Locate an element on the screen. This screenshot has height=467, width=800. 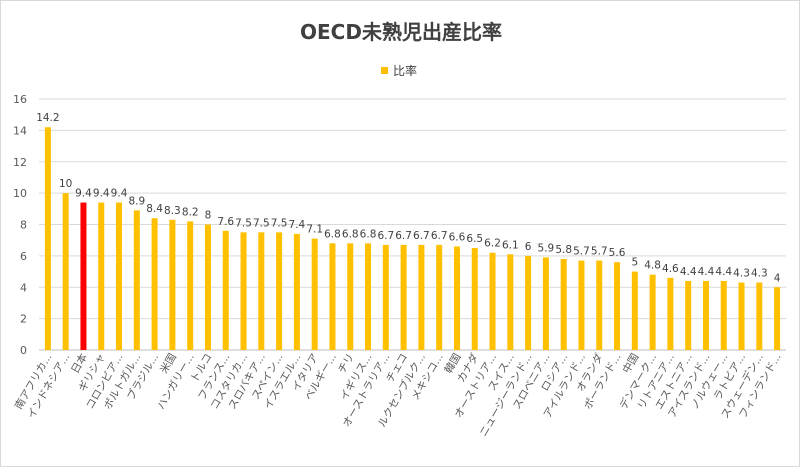
y-tick-label: 16 is located at coordinates (20, 99).